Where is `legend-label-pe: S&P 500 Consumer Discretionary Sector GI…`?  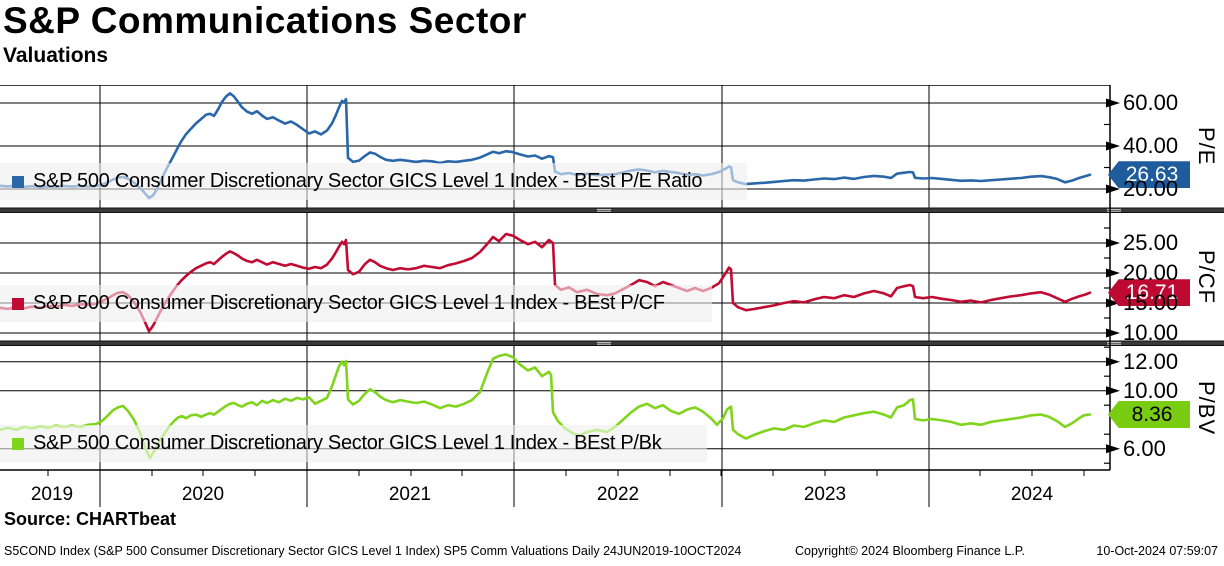
legend-label-pe: S&P 500 Consumer Discretionary Sector GI… is located at coordinates (368, 181).